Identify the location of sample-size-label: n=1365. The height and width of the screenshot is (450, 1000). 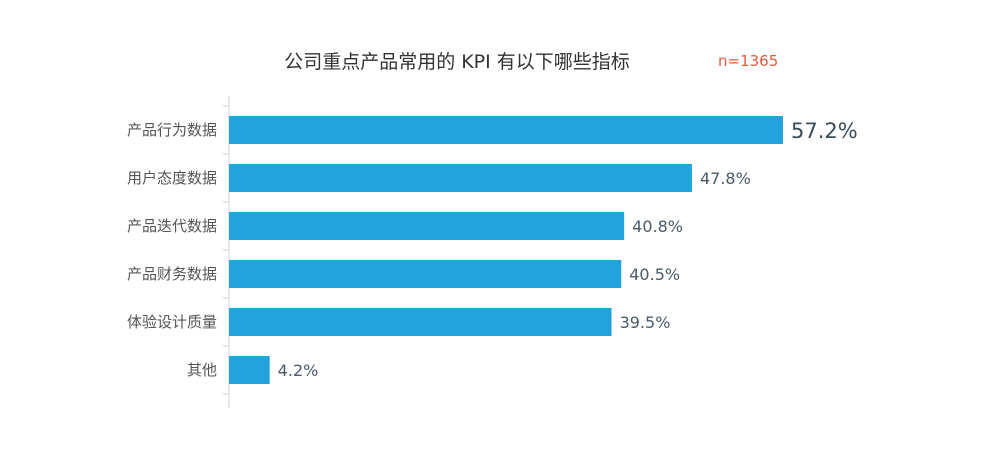
(748, 61).